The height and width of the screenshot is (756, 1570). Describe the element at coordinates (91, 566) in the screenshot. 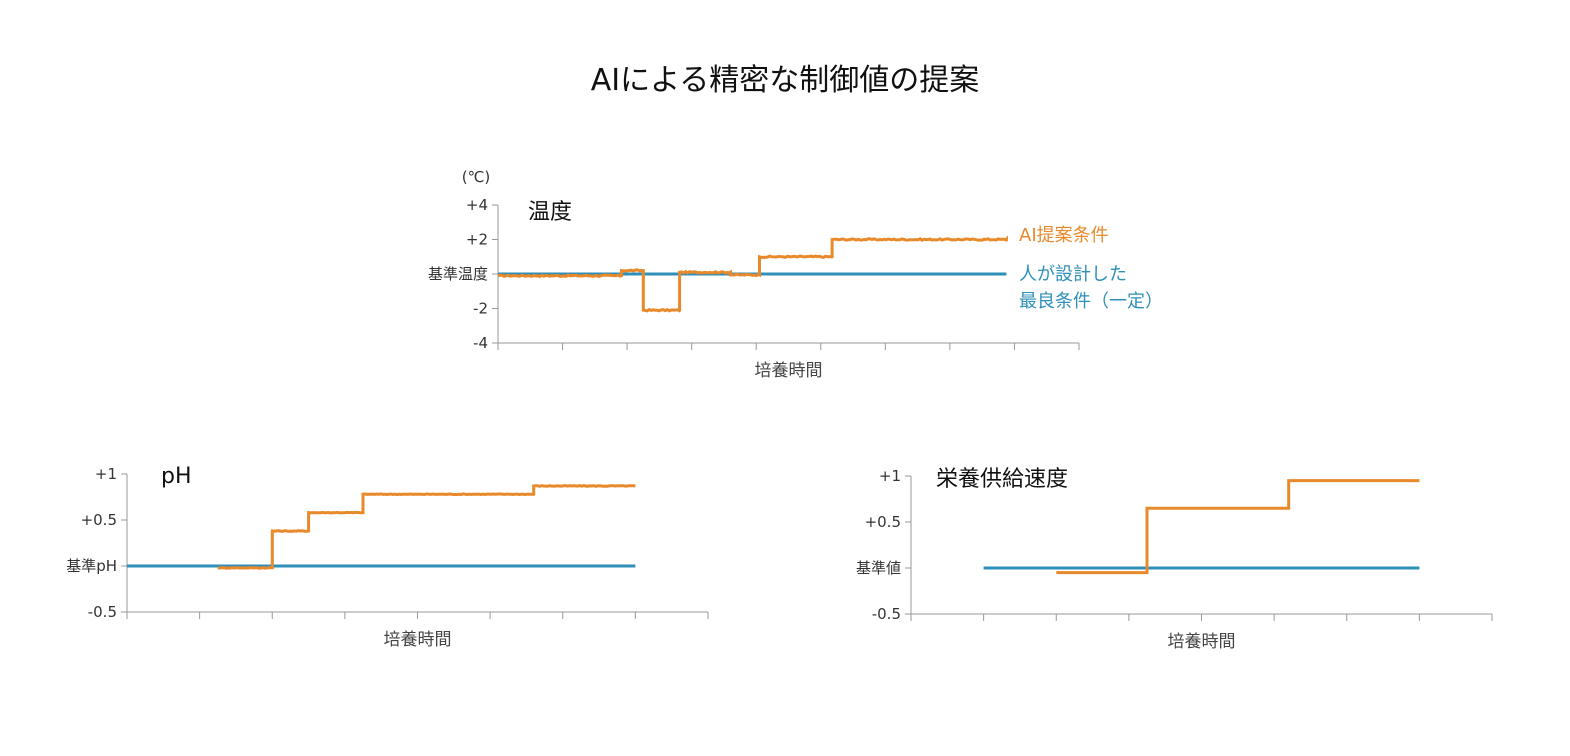

I see `y-tick-label: 基準pH` at that location.